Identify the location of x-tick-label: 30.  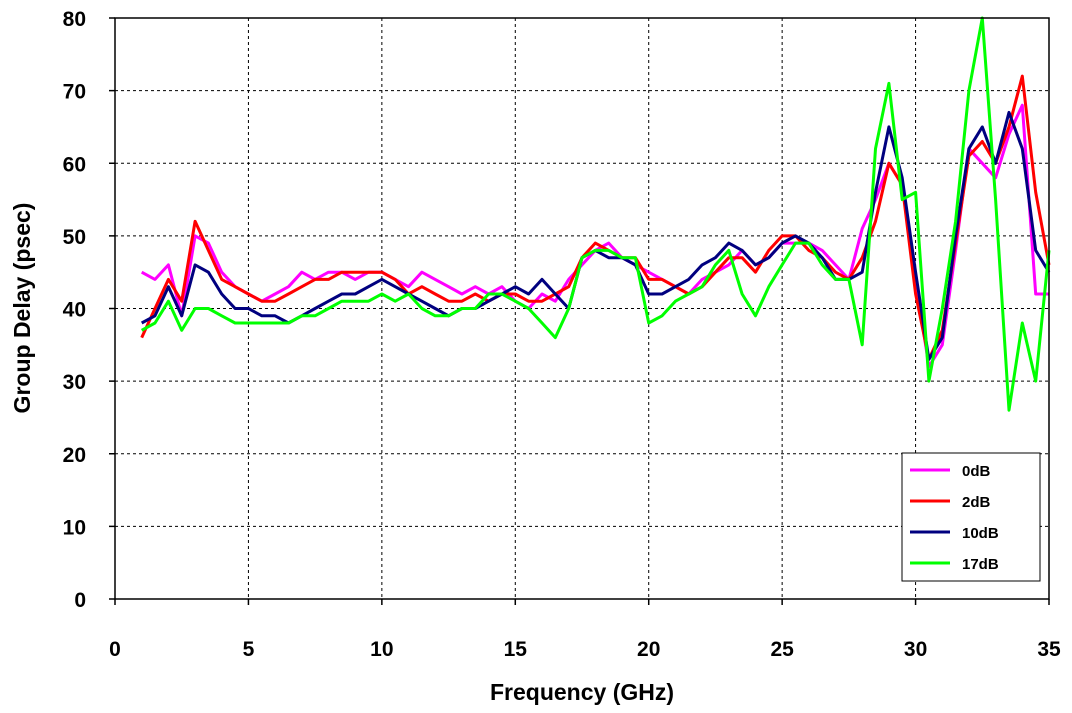
(915, 649).